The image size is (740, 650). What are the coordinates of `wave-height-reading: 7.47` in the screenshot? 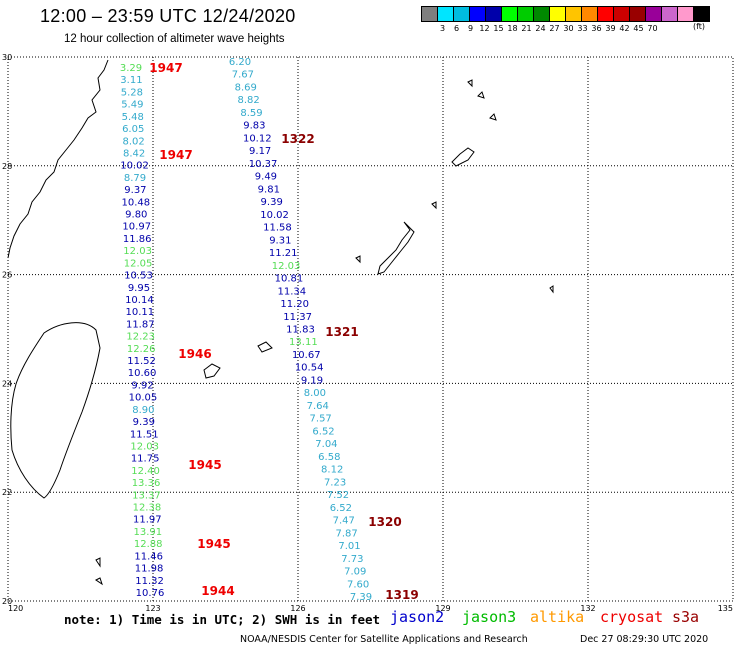 It's located at (344, 521).